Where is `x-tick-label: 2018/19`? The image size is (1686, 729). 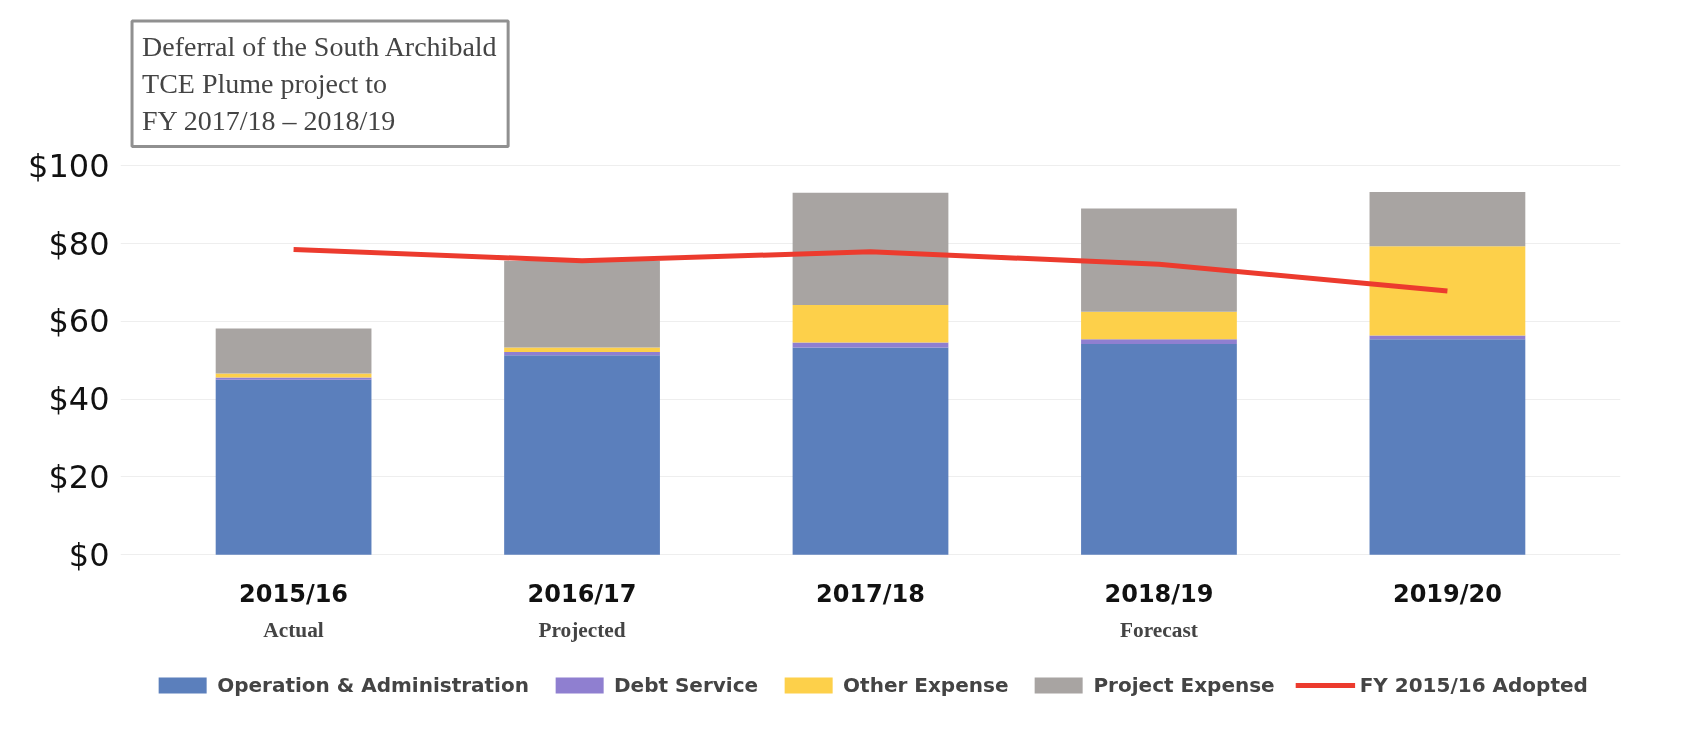 x-tick-label: 2018/19 is located at coordinates (1159, 593).